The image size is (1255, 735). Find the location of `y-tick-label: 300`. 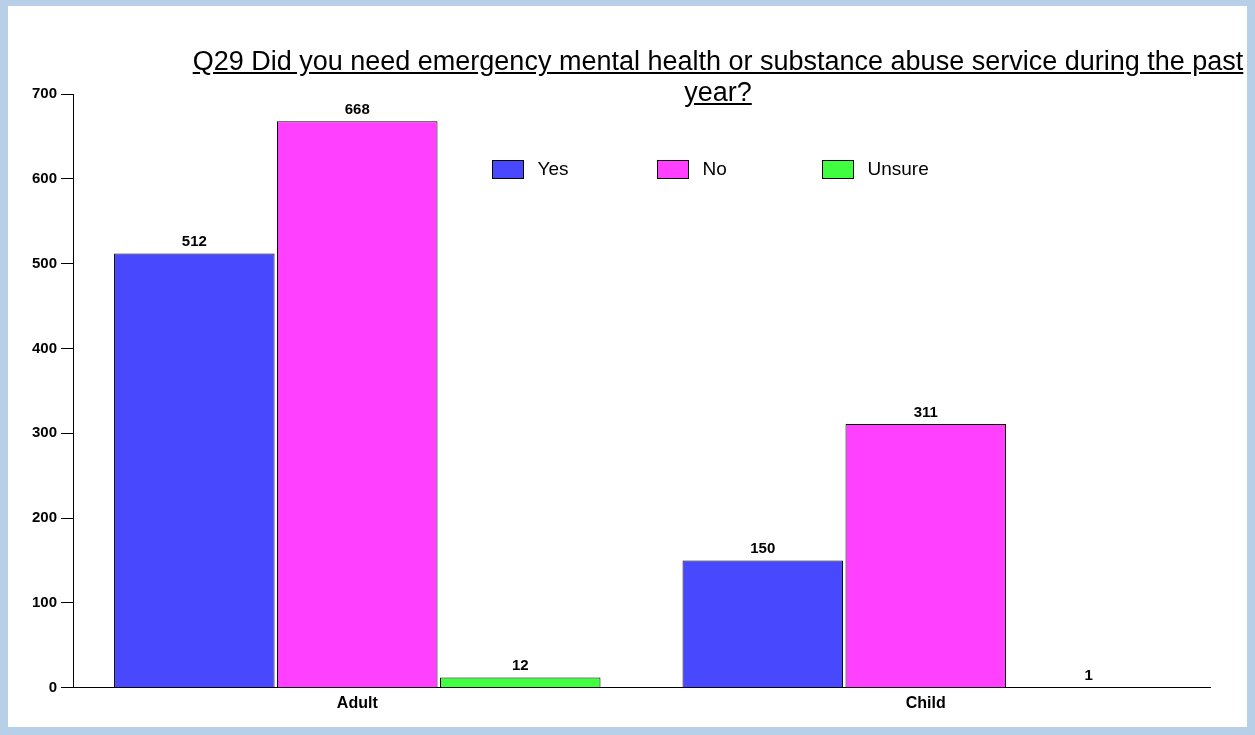

y-tick-label: 300 is located at coordinates (45, 432).